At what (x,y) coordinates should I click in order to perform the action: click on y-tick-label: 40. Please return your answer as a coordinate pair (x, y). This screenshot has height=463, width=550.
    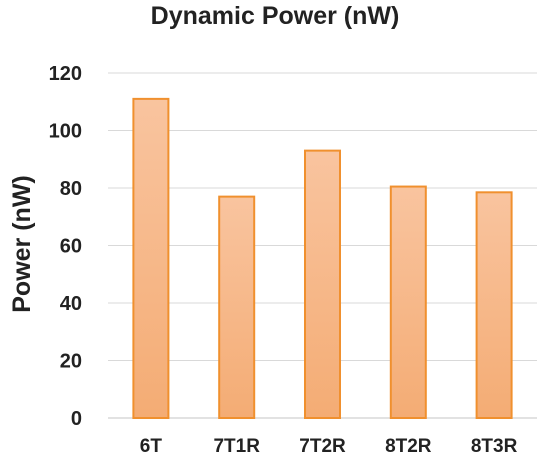
    Looking at the image, I should click on (71, 304).